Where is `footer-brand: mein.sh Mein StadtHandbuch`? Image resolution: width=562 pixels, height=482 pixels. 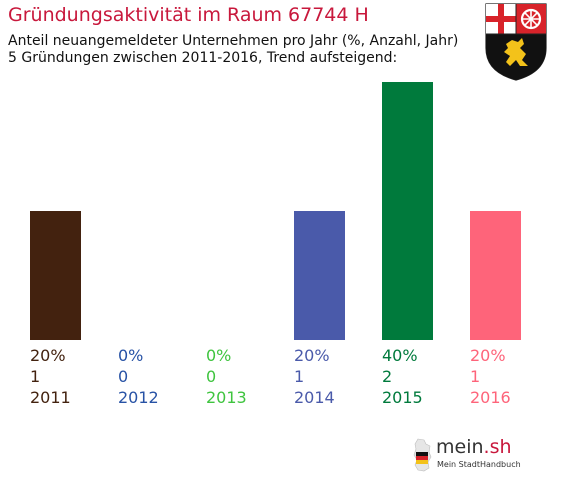
footer-brand: mein.sh Mein StadtHandbuch is located at coordinates (470, 455).